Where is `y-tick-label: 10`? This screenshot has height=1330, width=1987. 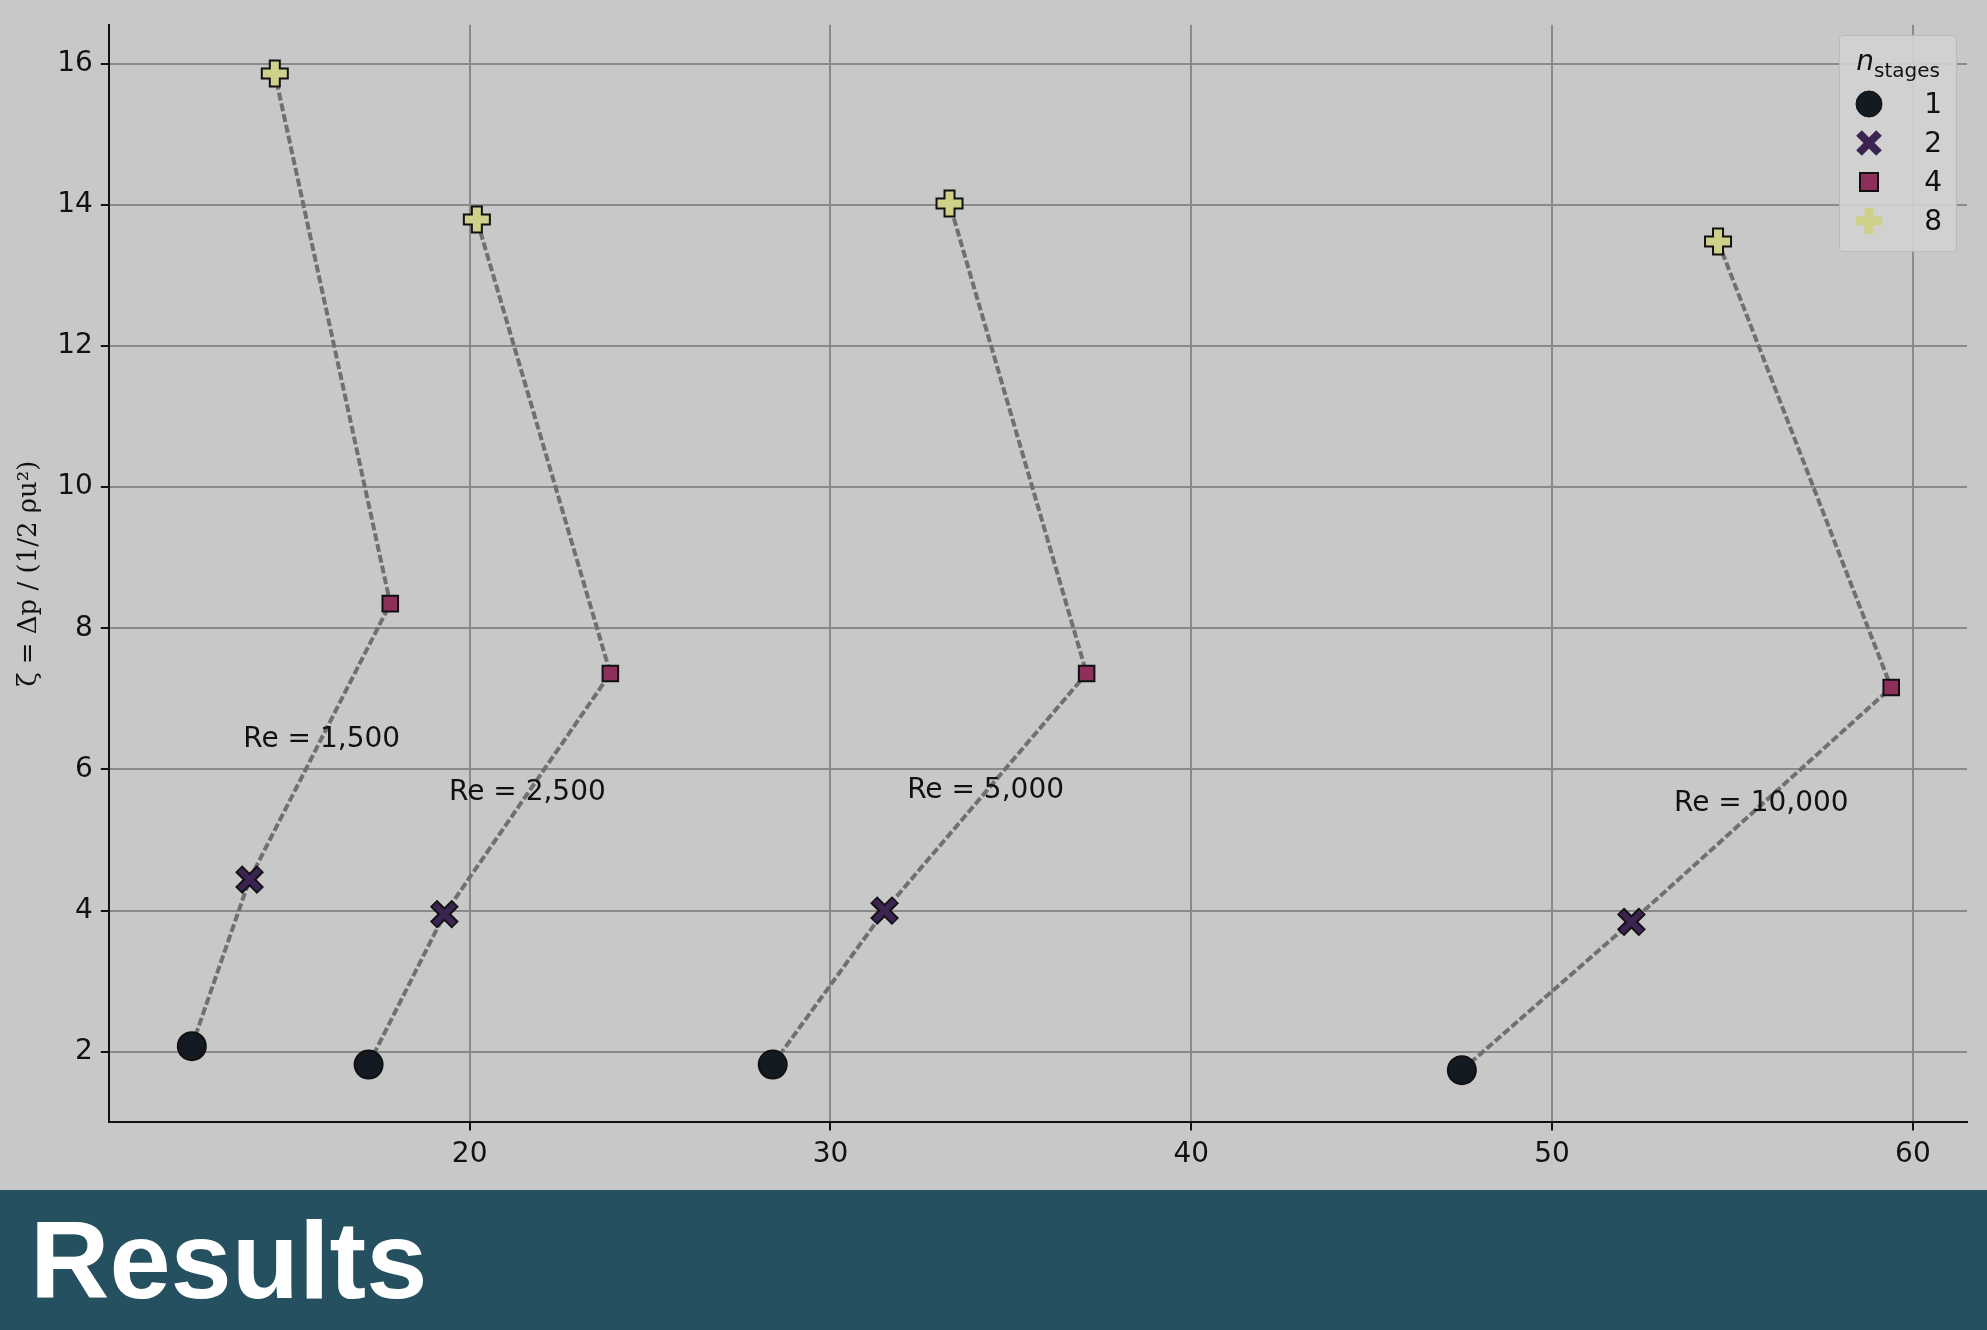 y-tick-label: 10 is located at coordinates (75, 485).